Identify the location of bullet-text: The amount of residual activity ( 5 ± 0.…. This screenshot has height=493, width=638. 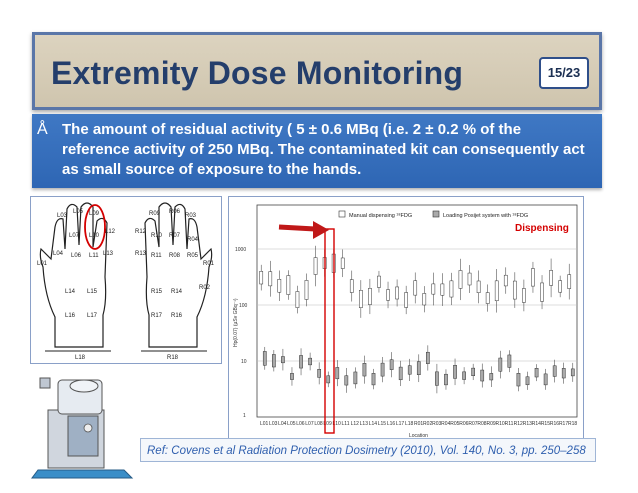
(323, 149).